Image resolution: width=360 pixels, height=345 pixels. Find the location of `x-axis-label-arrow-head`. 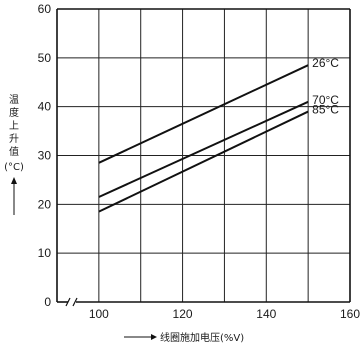

x-axis-label-arrow-head is located at coordinates (154, 337).